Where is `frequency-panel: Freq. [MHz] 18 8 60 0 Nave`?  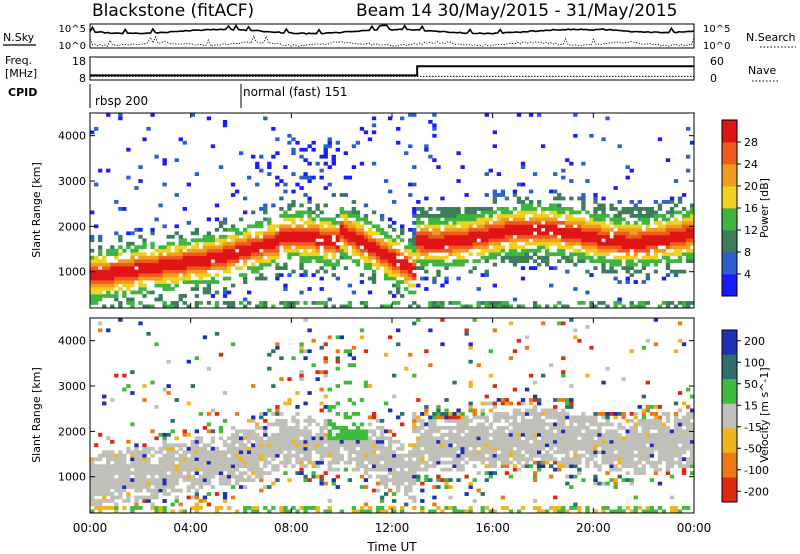
frequency-panel: Freq. [MHz] 18 8 60 0 Nave is located at coordinates (391, 69).